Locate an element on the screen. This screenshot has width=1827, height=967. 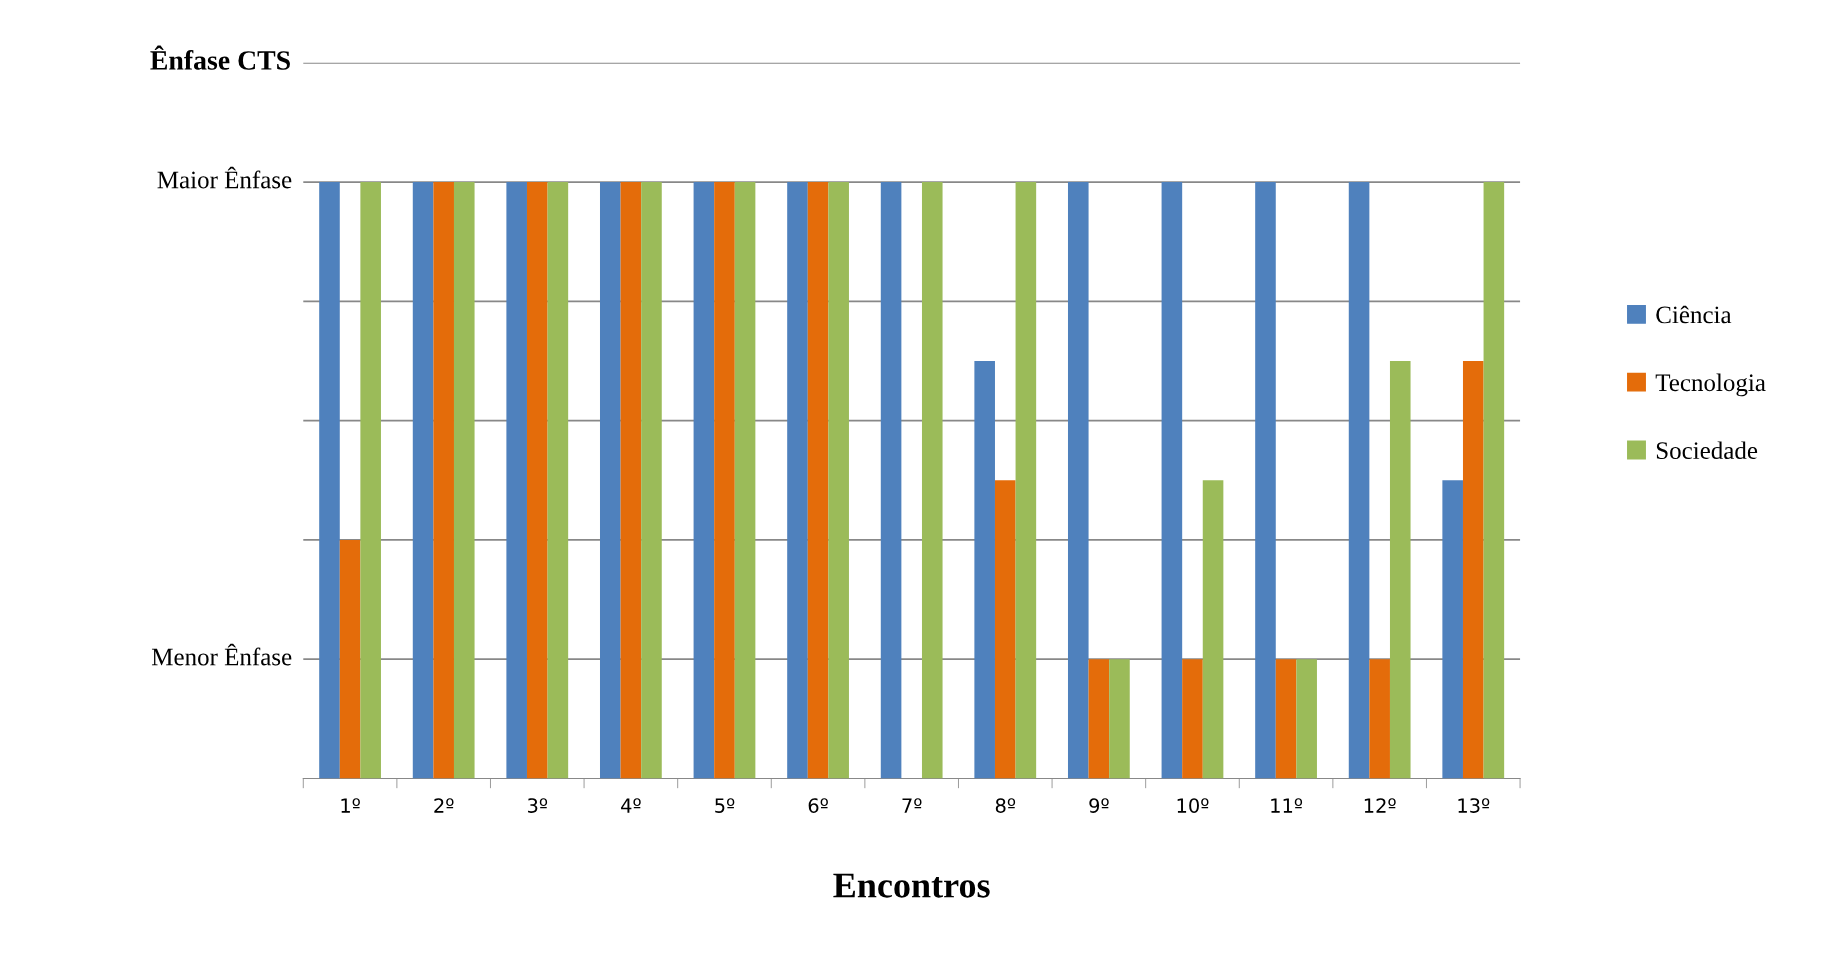
x-tick-label: 12º is located at coordinates (1380, 805).